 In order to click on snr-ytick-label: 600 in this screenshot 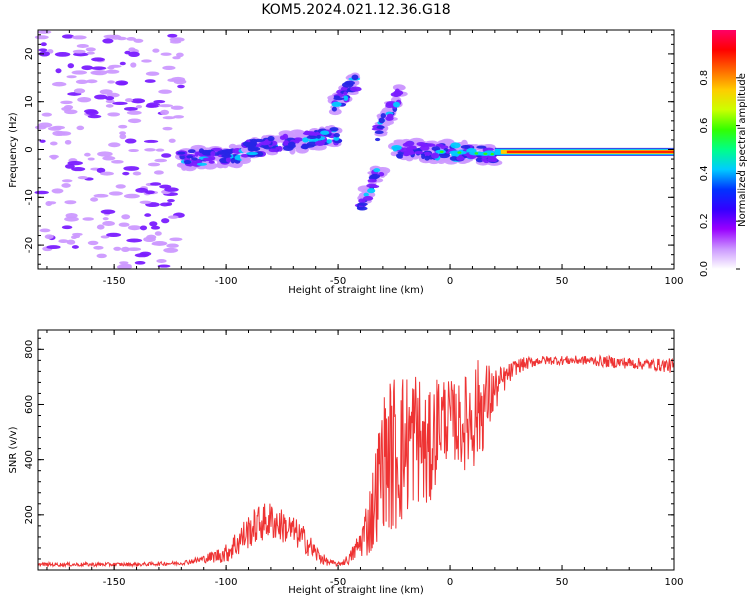, I will do `click(29, 404)`.